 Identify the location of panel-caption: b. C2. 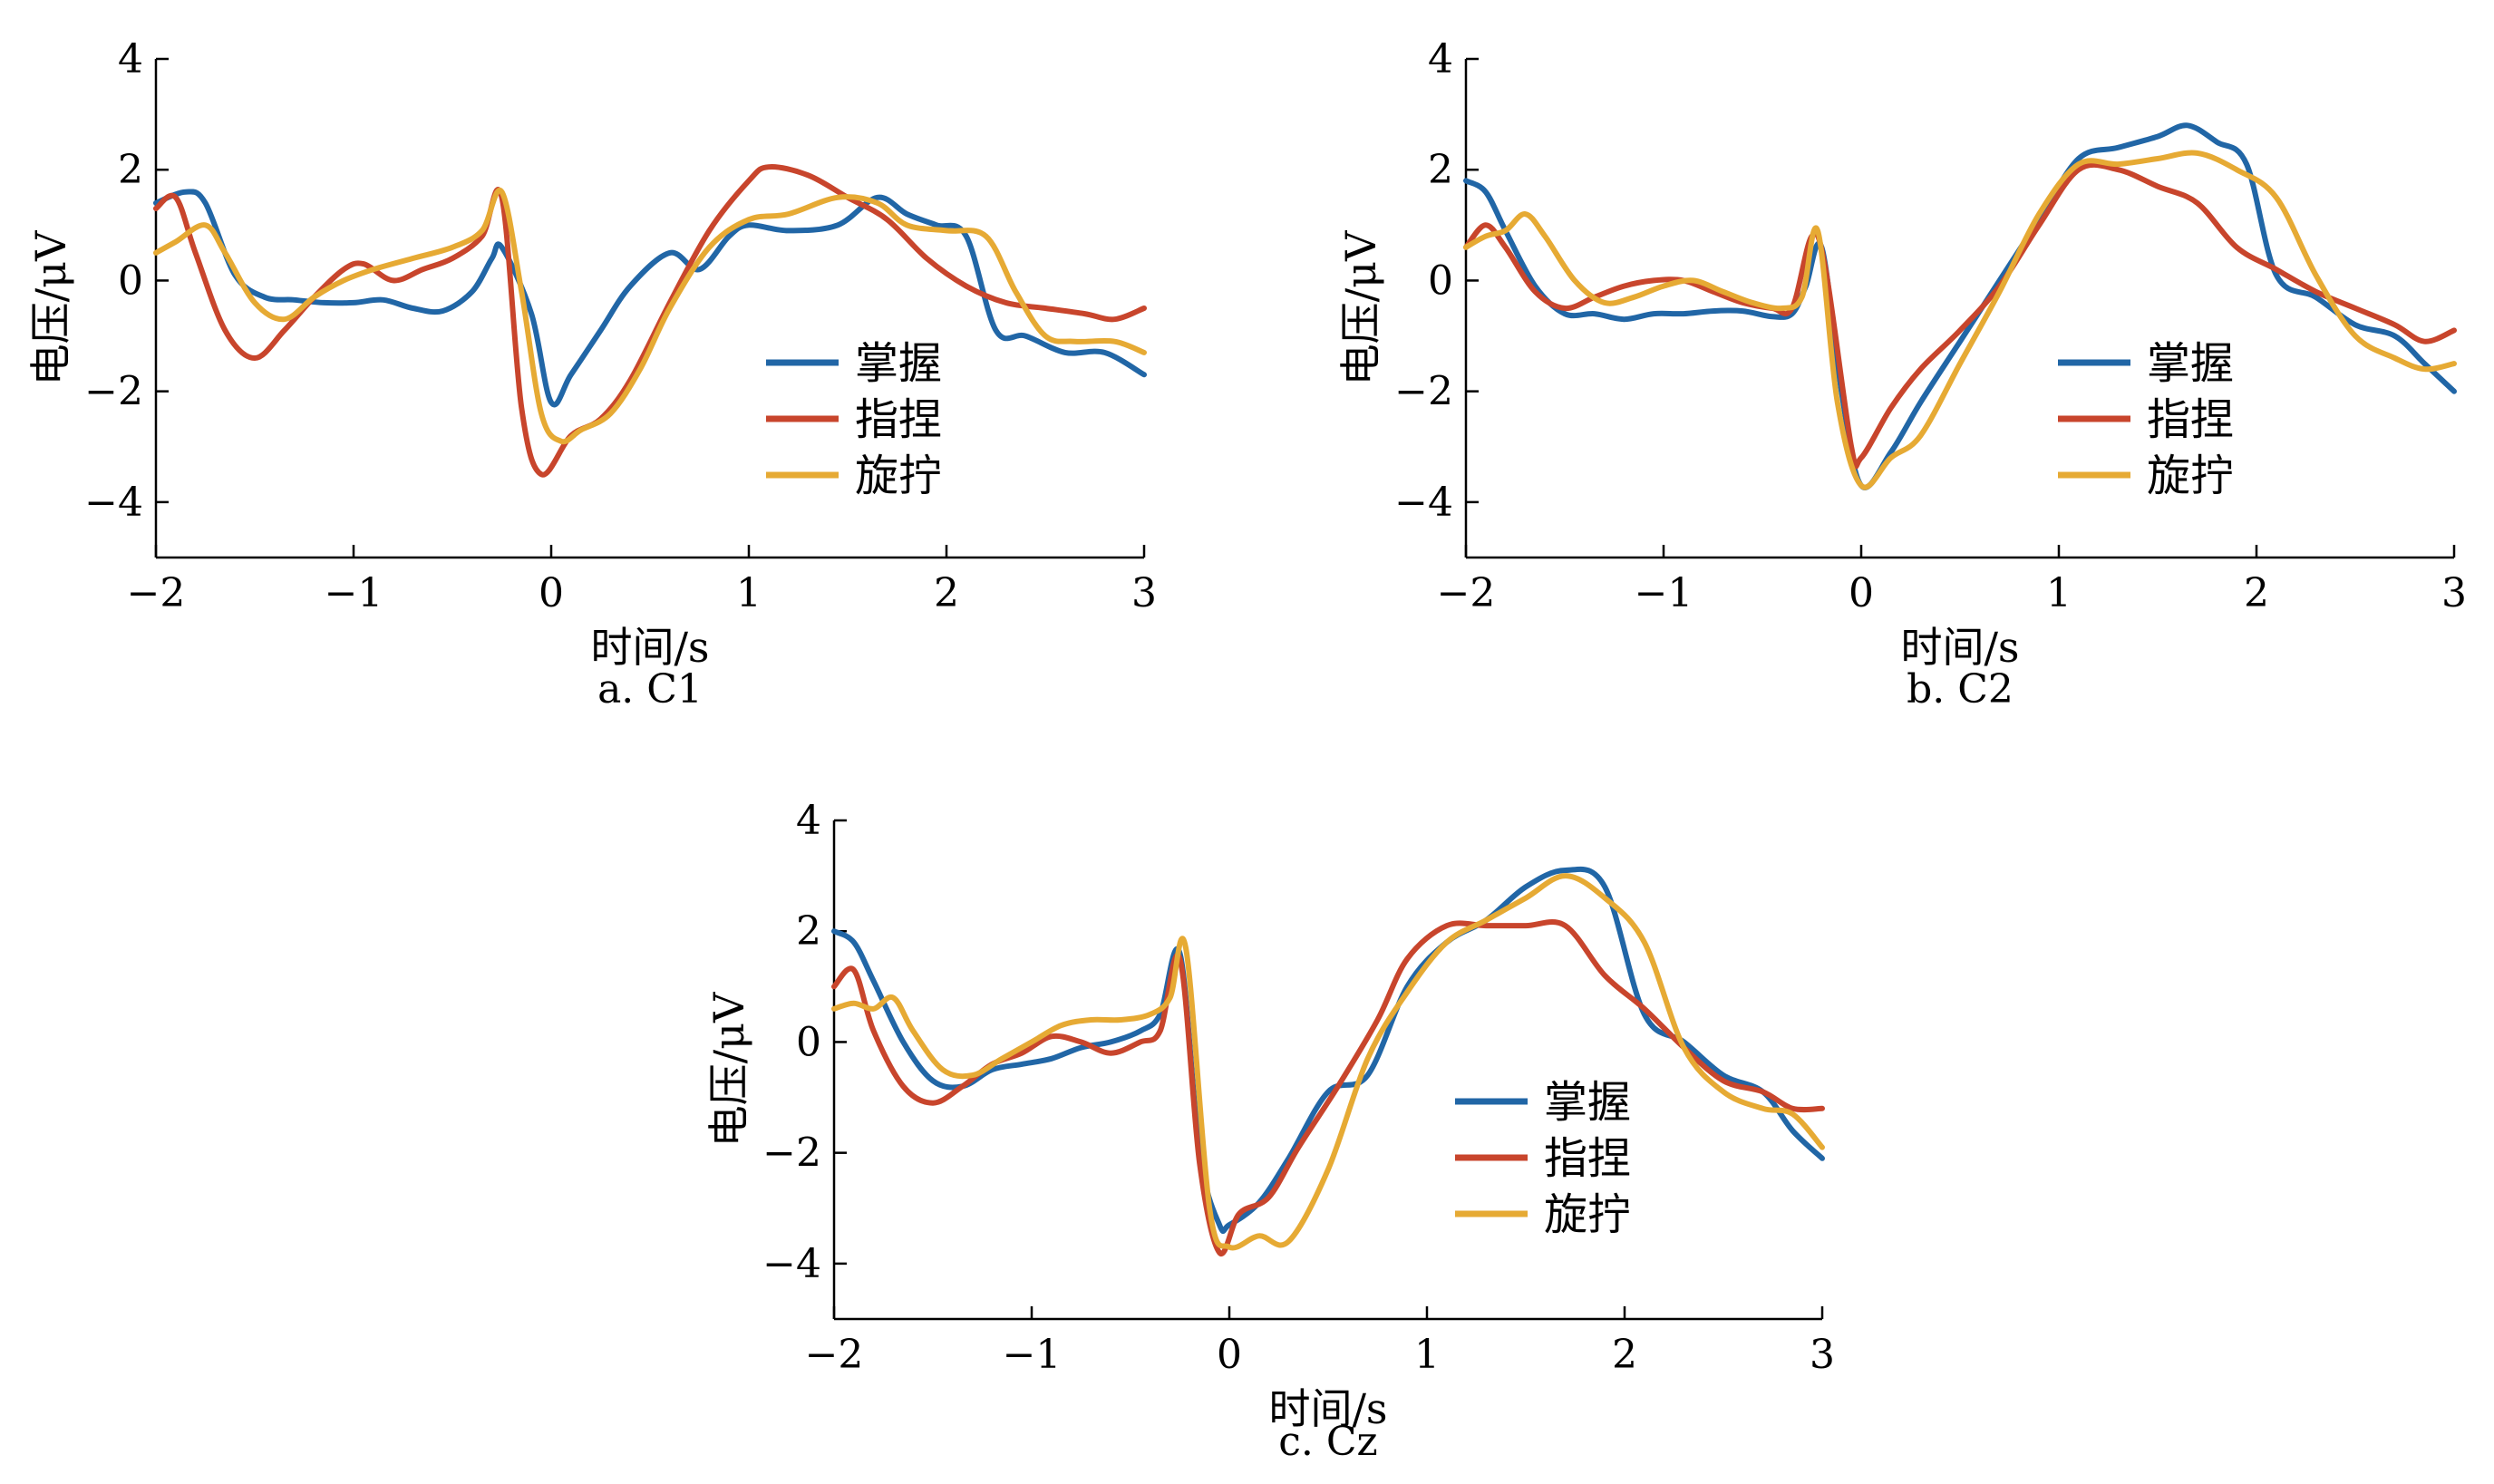
(1960, 689).